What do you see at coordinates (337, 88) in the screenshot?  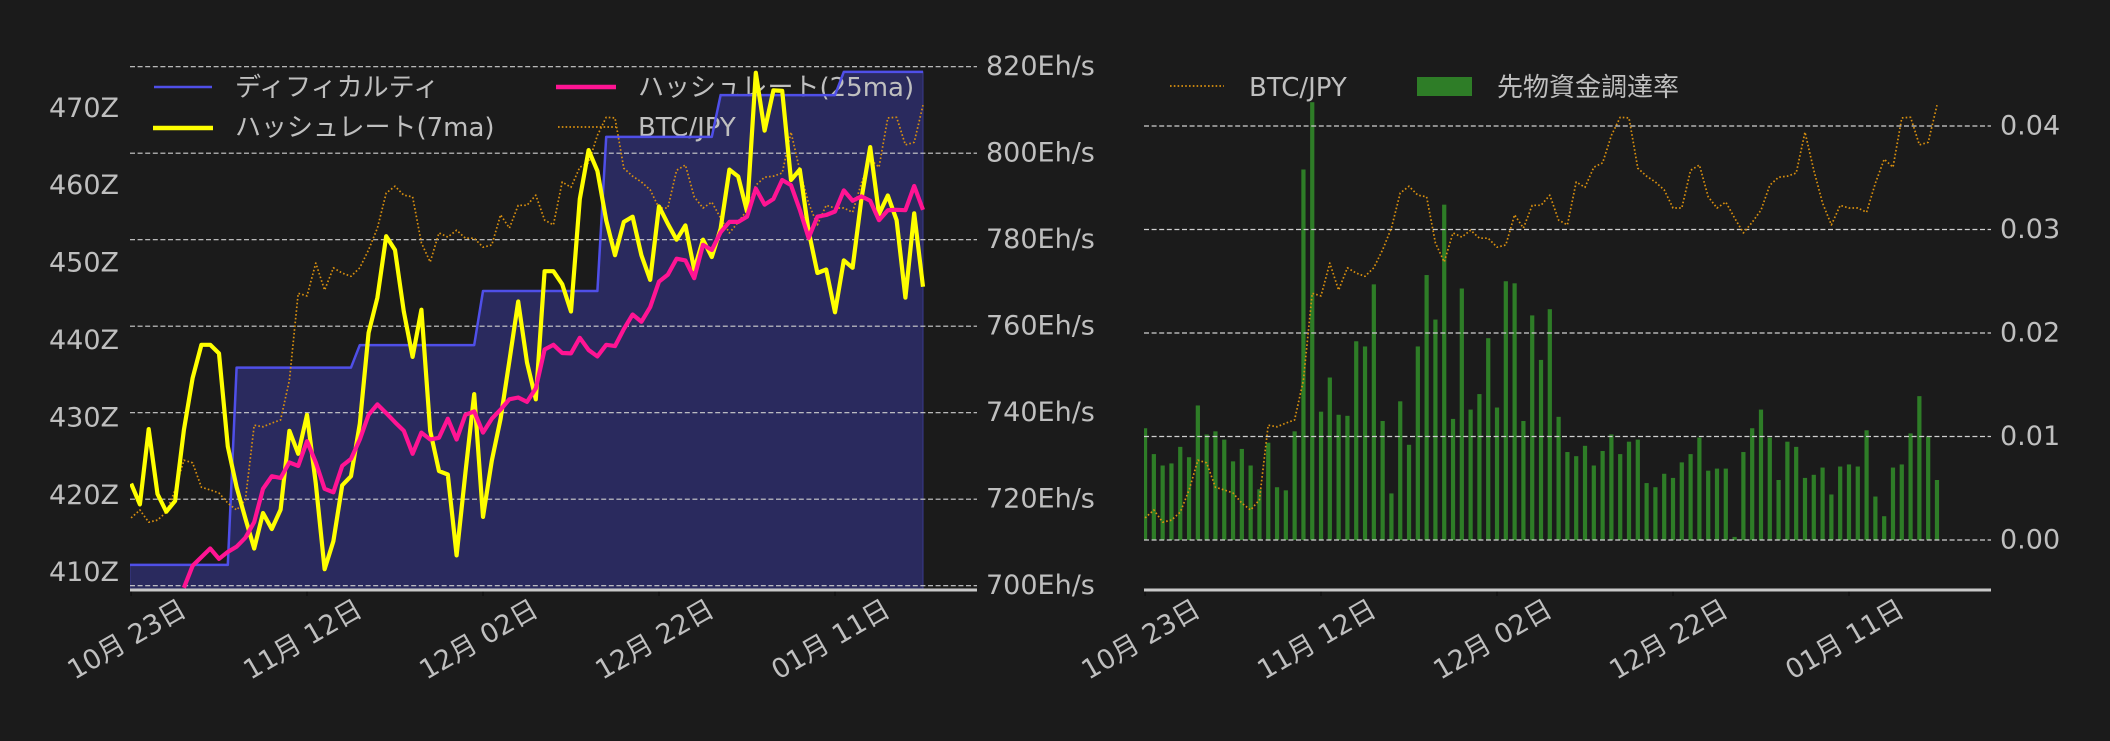 I see `legend-label-difficulty: ディフィカルティ` at bounding box center [337, 88].